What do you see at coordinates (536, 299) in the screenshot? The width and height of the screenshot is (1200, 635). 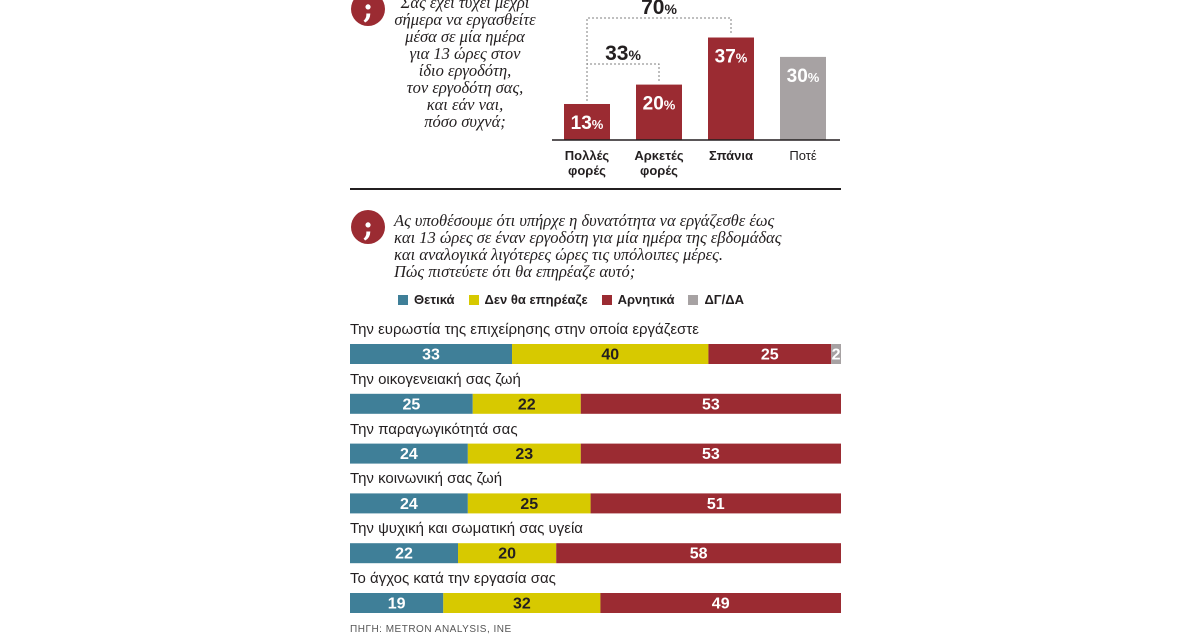 I see `legend-label: Δεν θα επηρέαζε` at bounding box center [536, 299].